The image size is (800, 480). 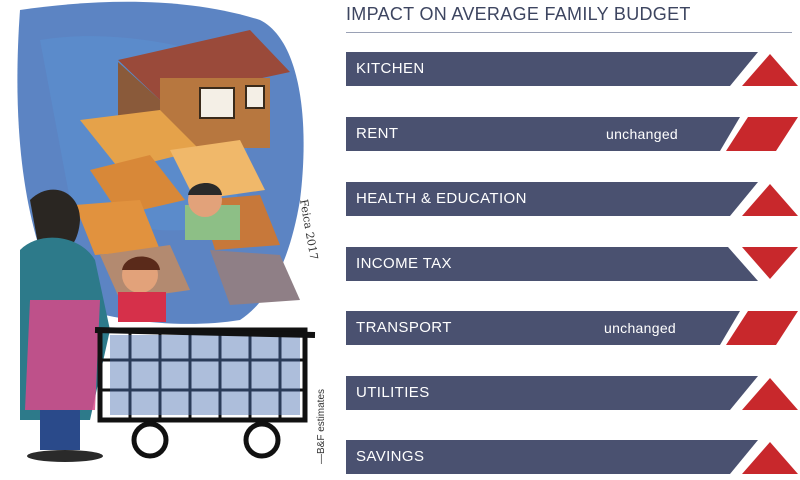 What do you see at coordinates (404, 263) in the screenshot?
I see `row-label: INCOME TAX` at bounding box center [404, 263].